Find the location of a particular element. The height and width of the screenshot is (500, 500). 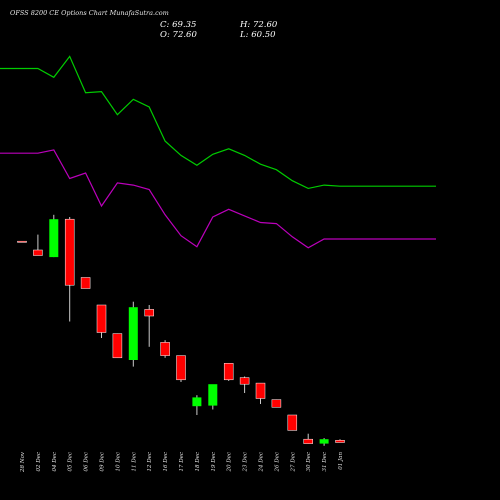

x-tick-label: 26 Dec is located at coordinates (277, 462).